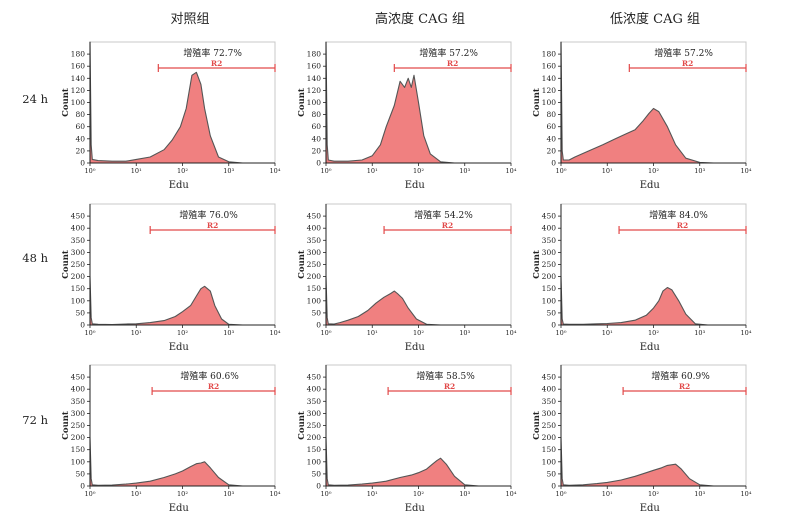  What do you see at coordinates (551, 473) in the screenshot?
I see `y-tick-label: 50` at bounding box center [551, 473].